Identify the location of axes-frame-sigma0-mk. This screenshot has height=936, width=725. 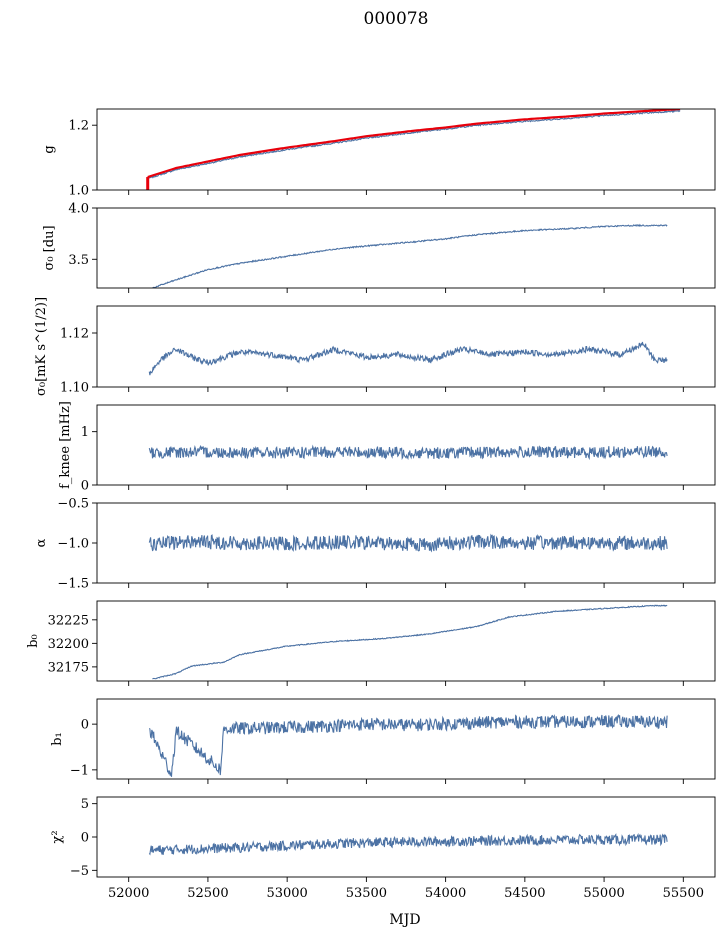
(406, 346).